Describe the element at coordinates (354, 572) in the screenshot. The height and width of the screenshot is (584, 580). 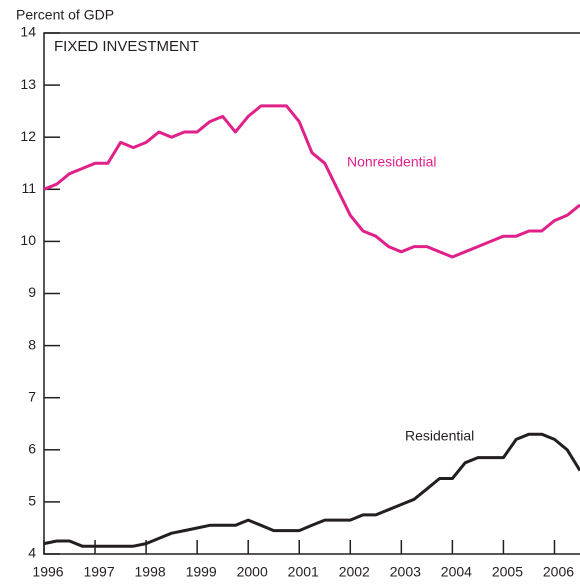
I see `x-tick-label: 2002` at that location.